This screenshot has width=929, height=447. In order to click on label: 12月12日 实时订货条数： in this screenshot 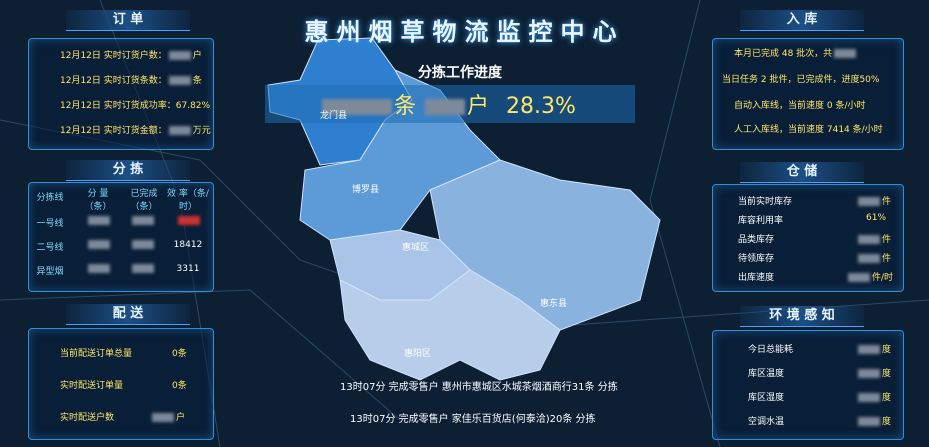, I will do `click(113, 81)`.